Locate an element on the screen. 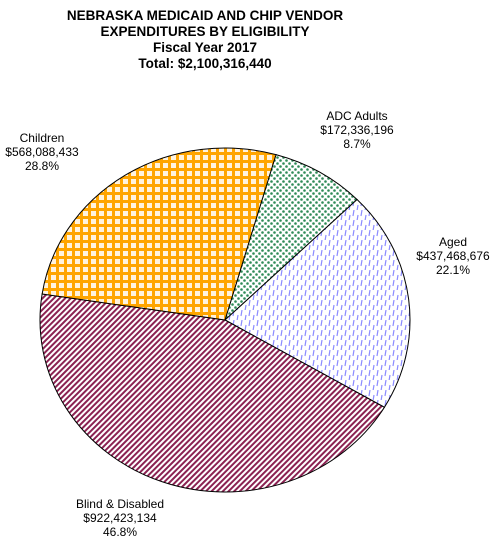 Image resolution: width=498 pixels, height=542 pixels. title-line-1: NEBRASKA MEDICAID AND CHIP VENDOR is located at coordinates (205, 15).